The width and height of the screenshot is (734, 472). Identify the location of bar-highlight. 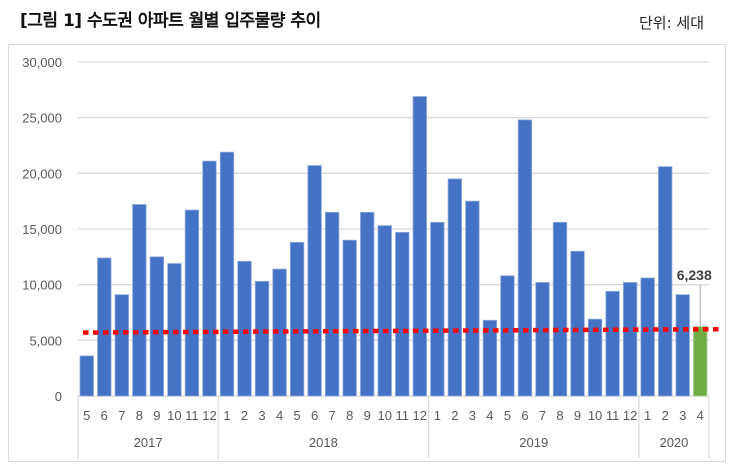
(700, 361).